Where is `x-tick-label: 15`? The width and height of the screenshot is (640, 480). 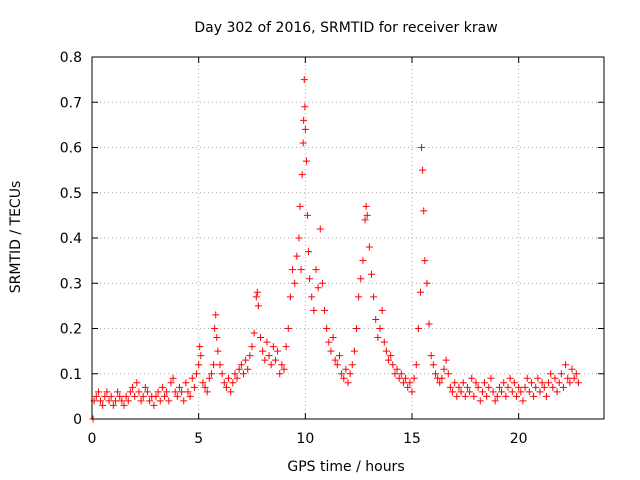 x-tick-label: 15 is located at coordinates (412, 439).